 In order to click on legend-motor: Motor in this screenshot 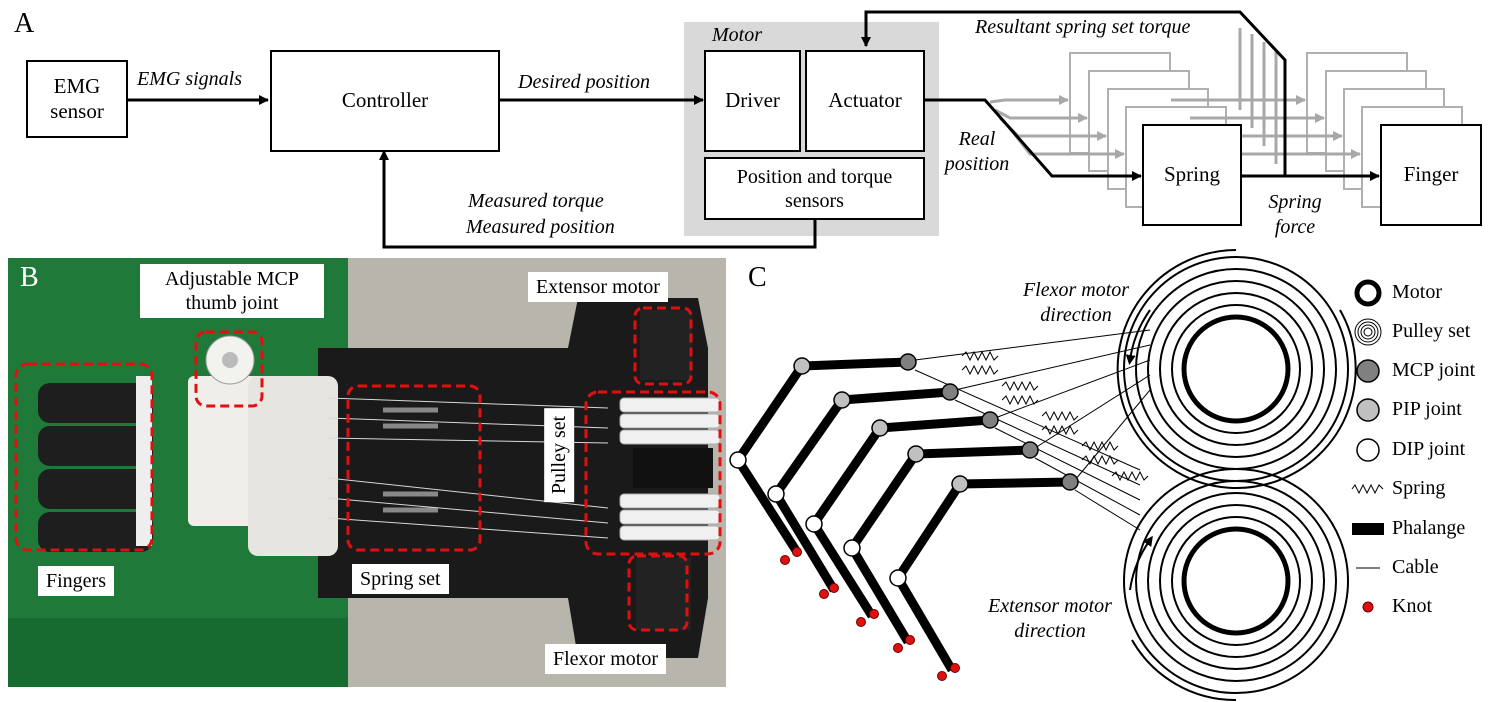, I will do `click(1420, 293)`.